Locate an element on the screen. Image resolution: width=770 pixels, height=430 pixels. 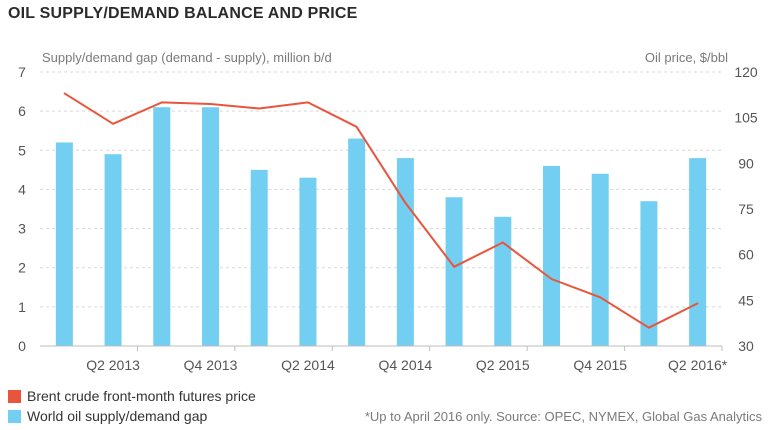
chart-title: OIL SUPPLY/DEMAND BALANCE AND PRICE is located at coordinates (183, 13).